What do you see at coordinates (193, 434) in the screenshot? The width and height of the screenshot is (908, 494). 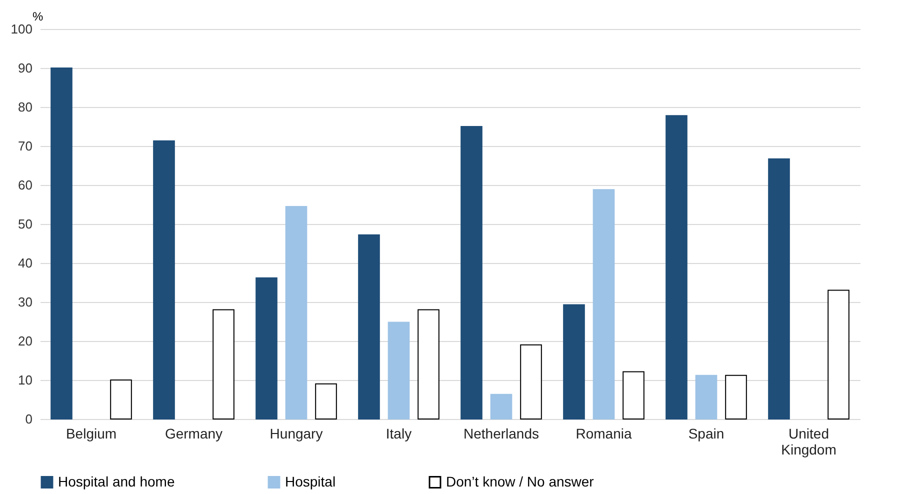 I see `x-tick-label: Germany` at bounding box center [193, 434].